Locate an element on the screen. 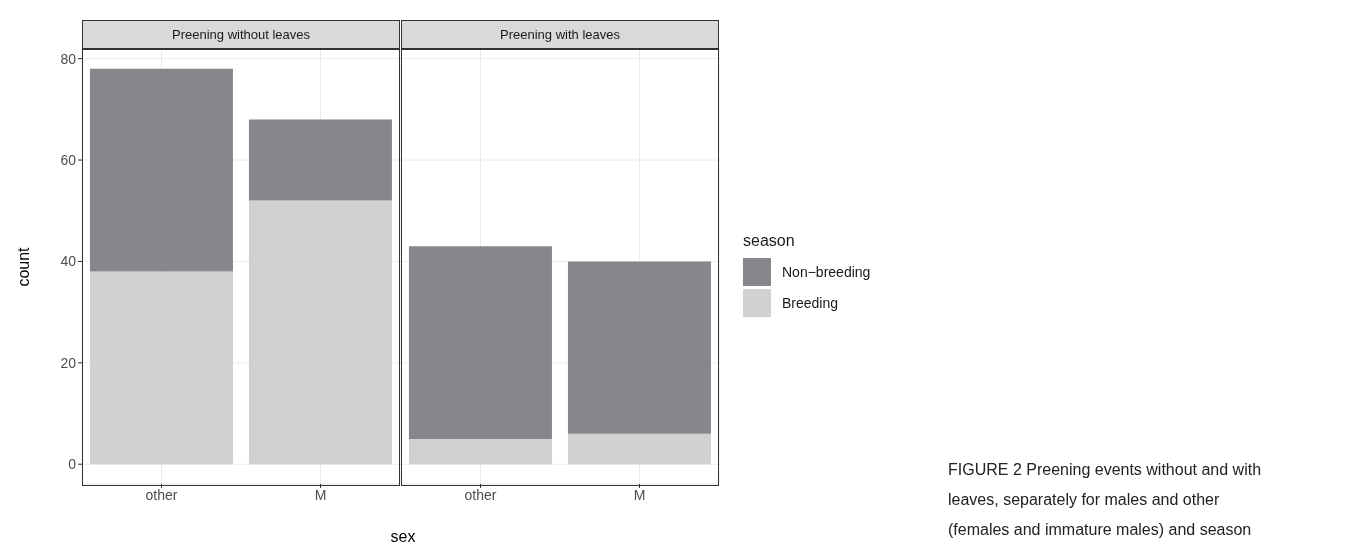  caption: FIGURE 2 Preening events without and with leaves, separately for males and other (females and immature males) and season is located at coordinates (1105, 500).